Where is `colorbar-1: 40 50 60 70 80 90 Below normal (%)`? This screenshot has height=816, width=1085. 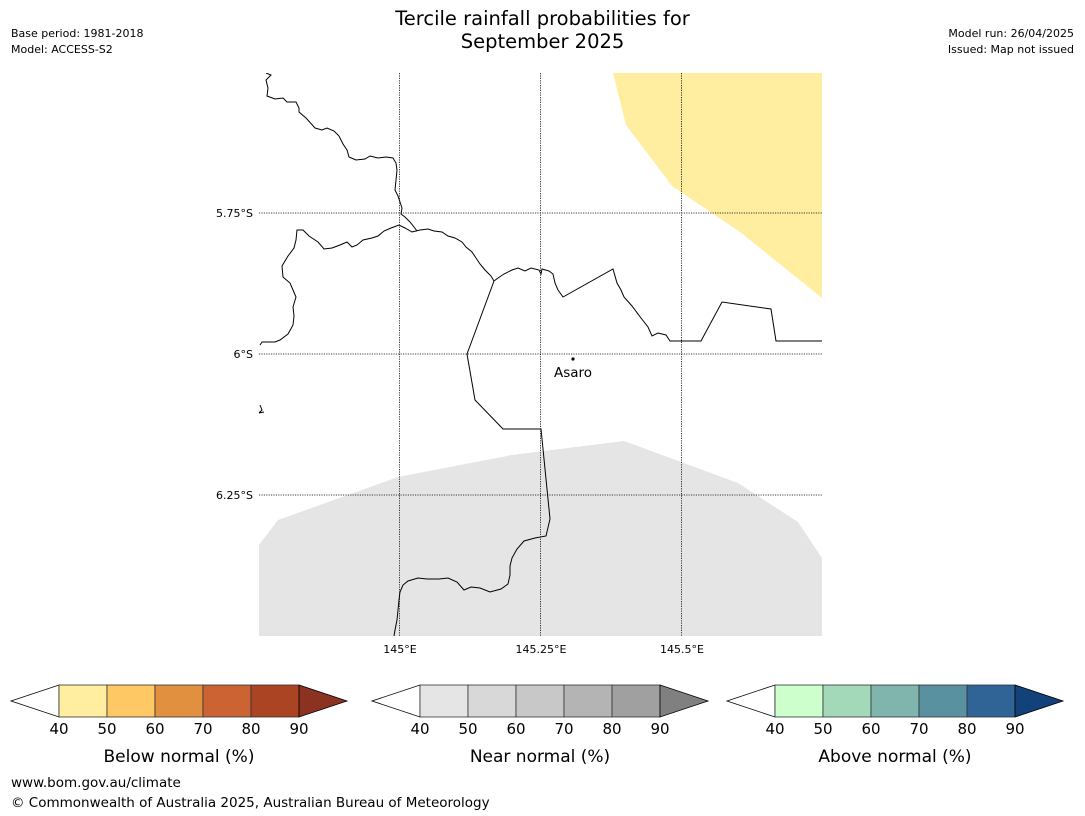 colorbar-1: 40 50 60 70 80 90 Below normal (%) is located at coordinates (179, 725).